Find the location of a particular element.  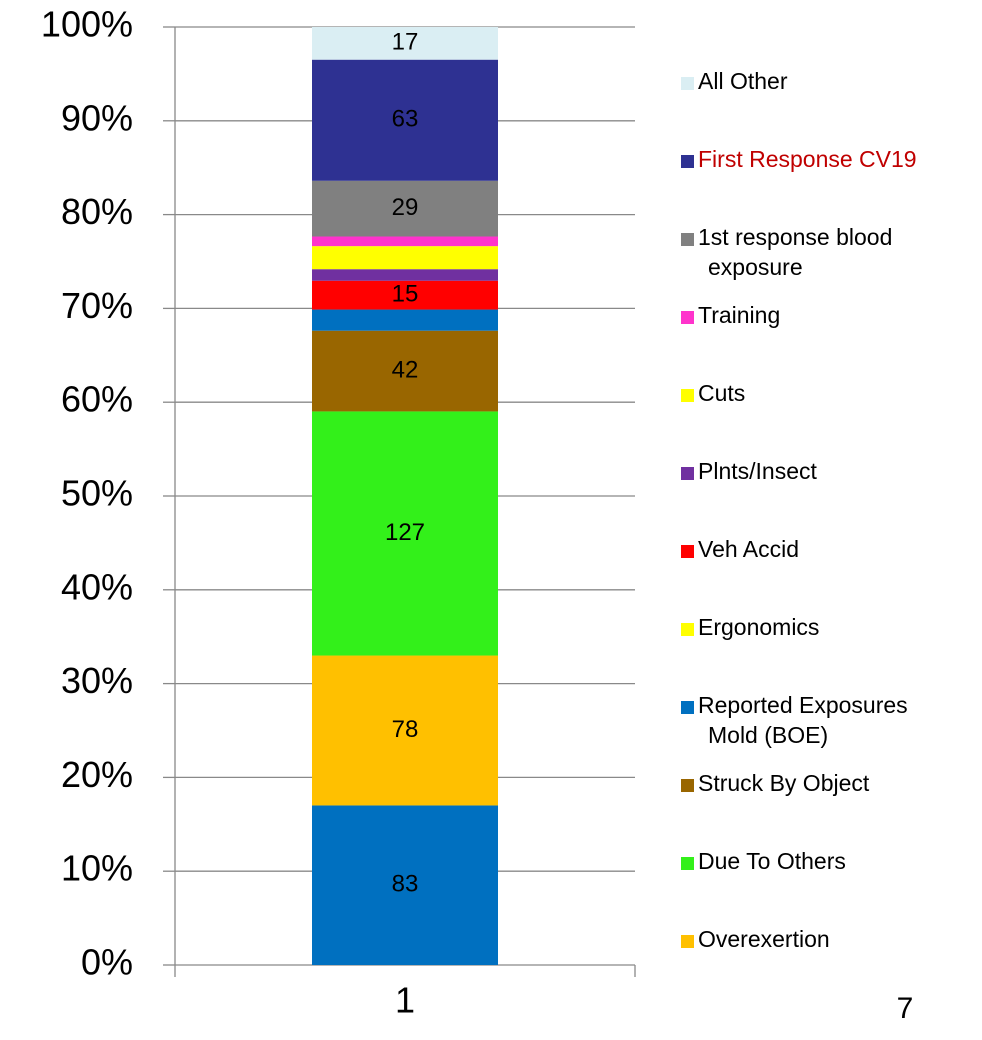

y-tick-label: 10% is located at coordinates (97, 868).